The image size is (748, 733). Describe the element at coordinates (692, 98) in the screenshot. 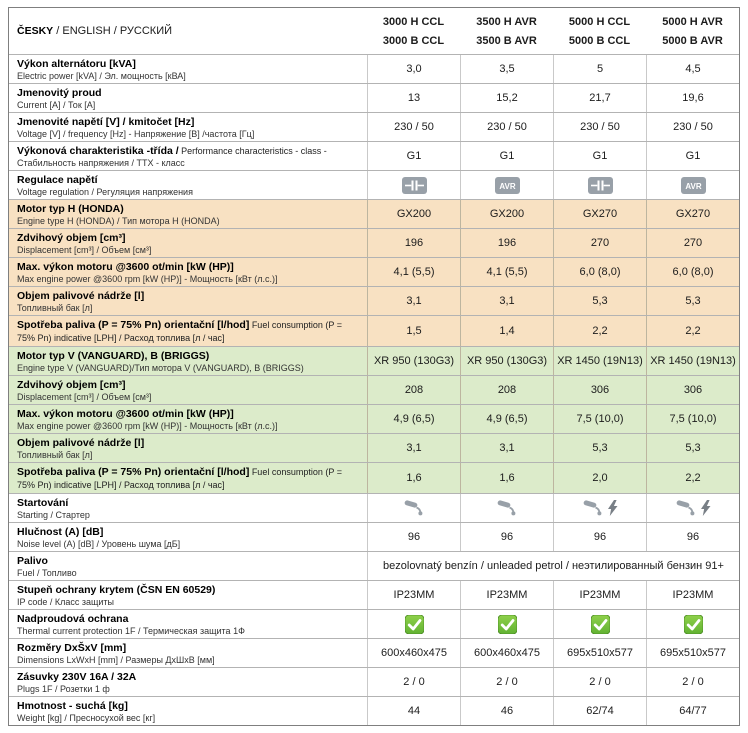

I see `spec-value: 19,6` at that location.